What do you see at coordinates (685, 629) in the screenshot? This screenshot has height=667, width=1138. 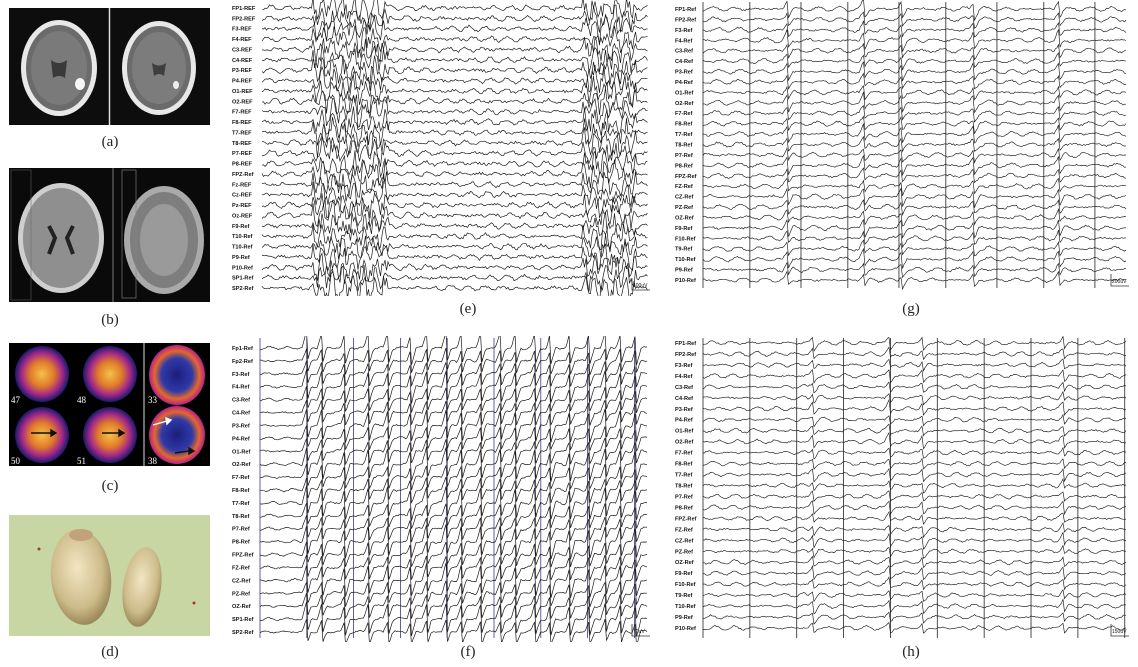 I see `channel-label: P10-Ref` at bounding box center [685, 629].